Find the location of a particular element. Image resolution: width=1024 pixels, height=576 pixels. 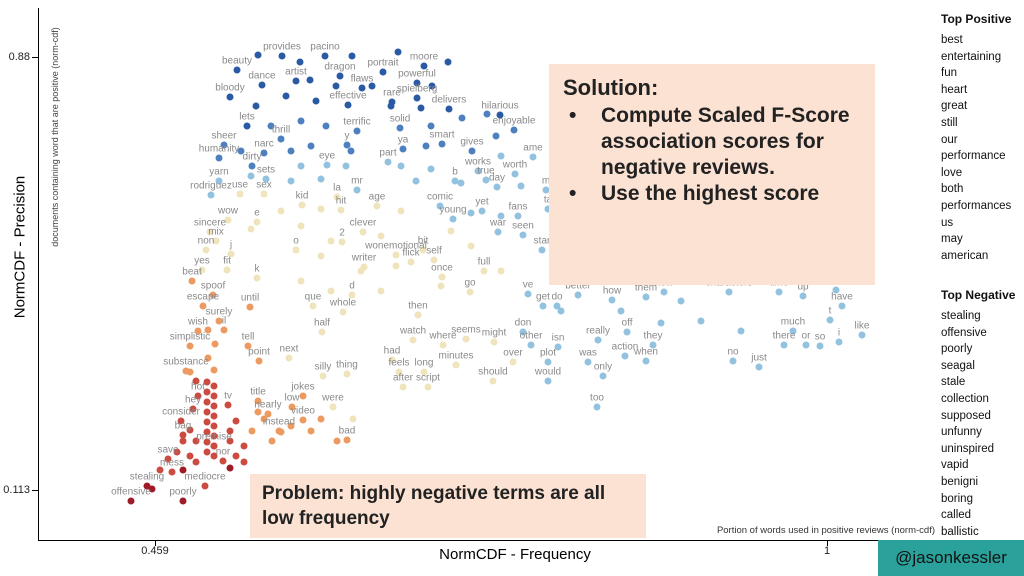

scatter-word-label: much is located at coordinates (793, 322).